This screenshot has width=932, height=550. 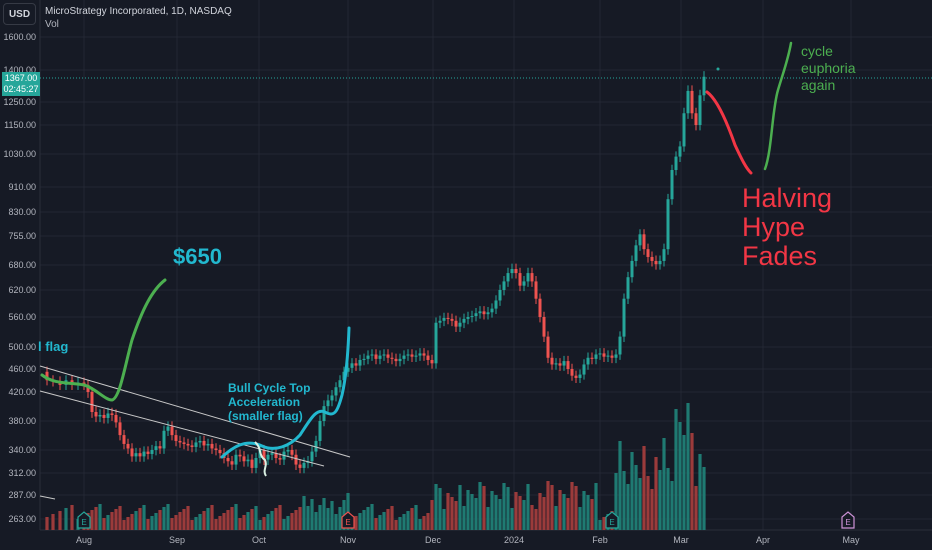 I want to click on time-axis-label: Mar, so click(x=681, y=540).